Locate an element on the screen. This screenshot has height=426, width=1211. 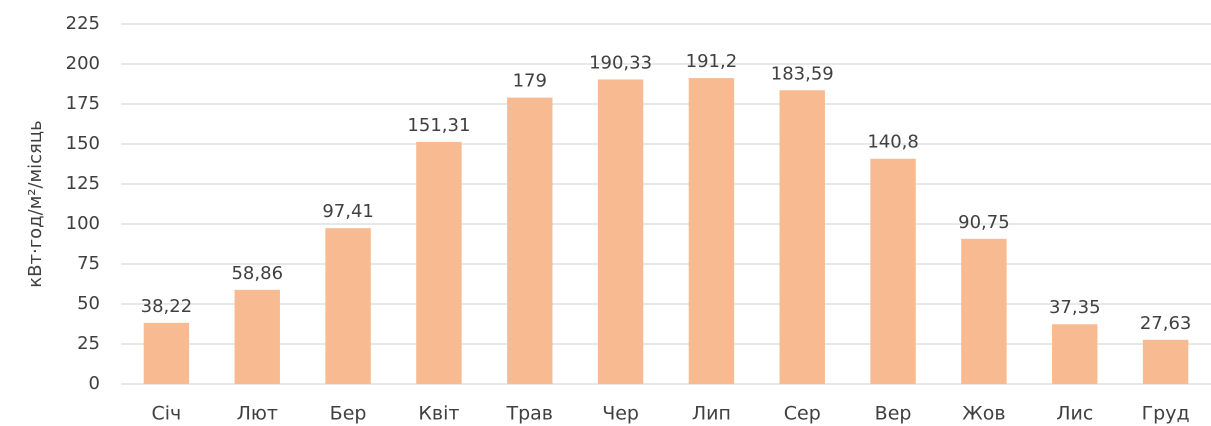
x-tick-label: Сер is located at coordinates (802, 414).